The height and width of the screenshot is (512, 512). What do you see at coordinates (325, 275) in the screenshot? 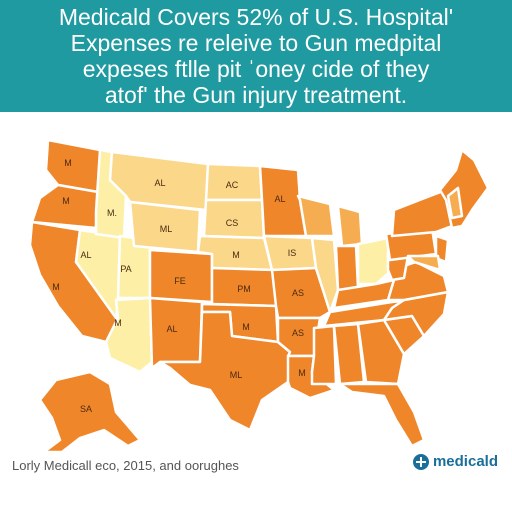
I see `state-illinois` at bounding box center [325, 275].